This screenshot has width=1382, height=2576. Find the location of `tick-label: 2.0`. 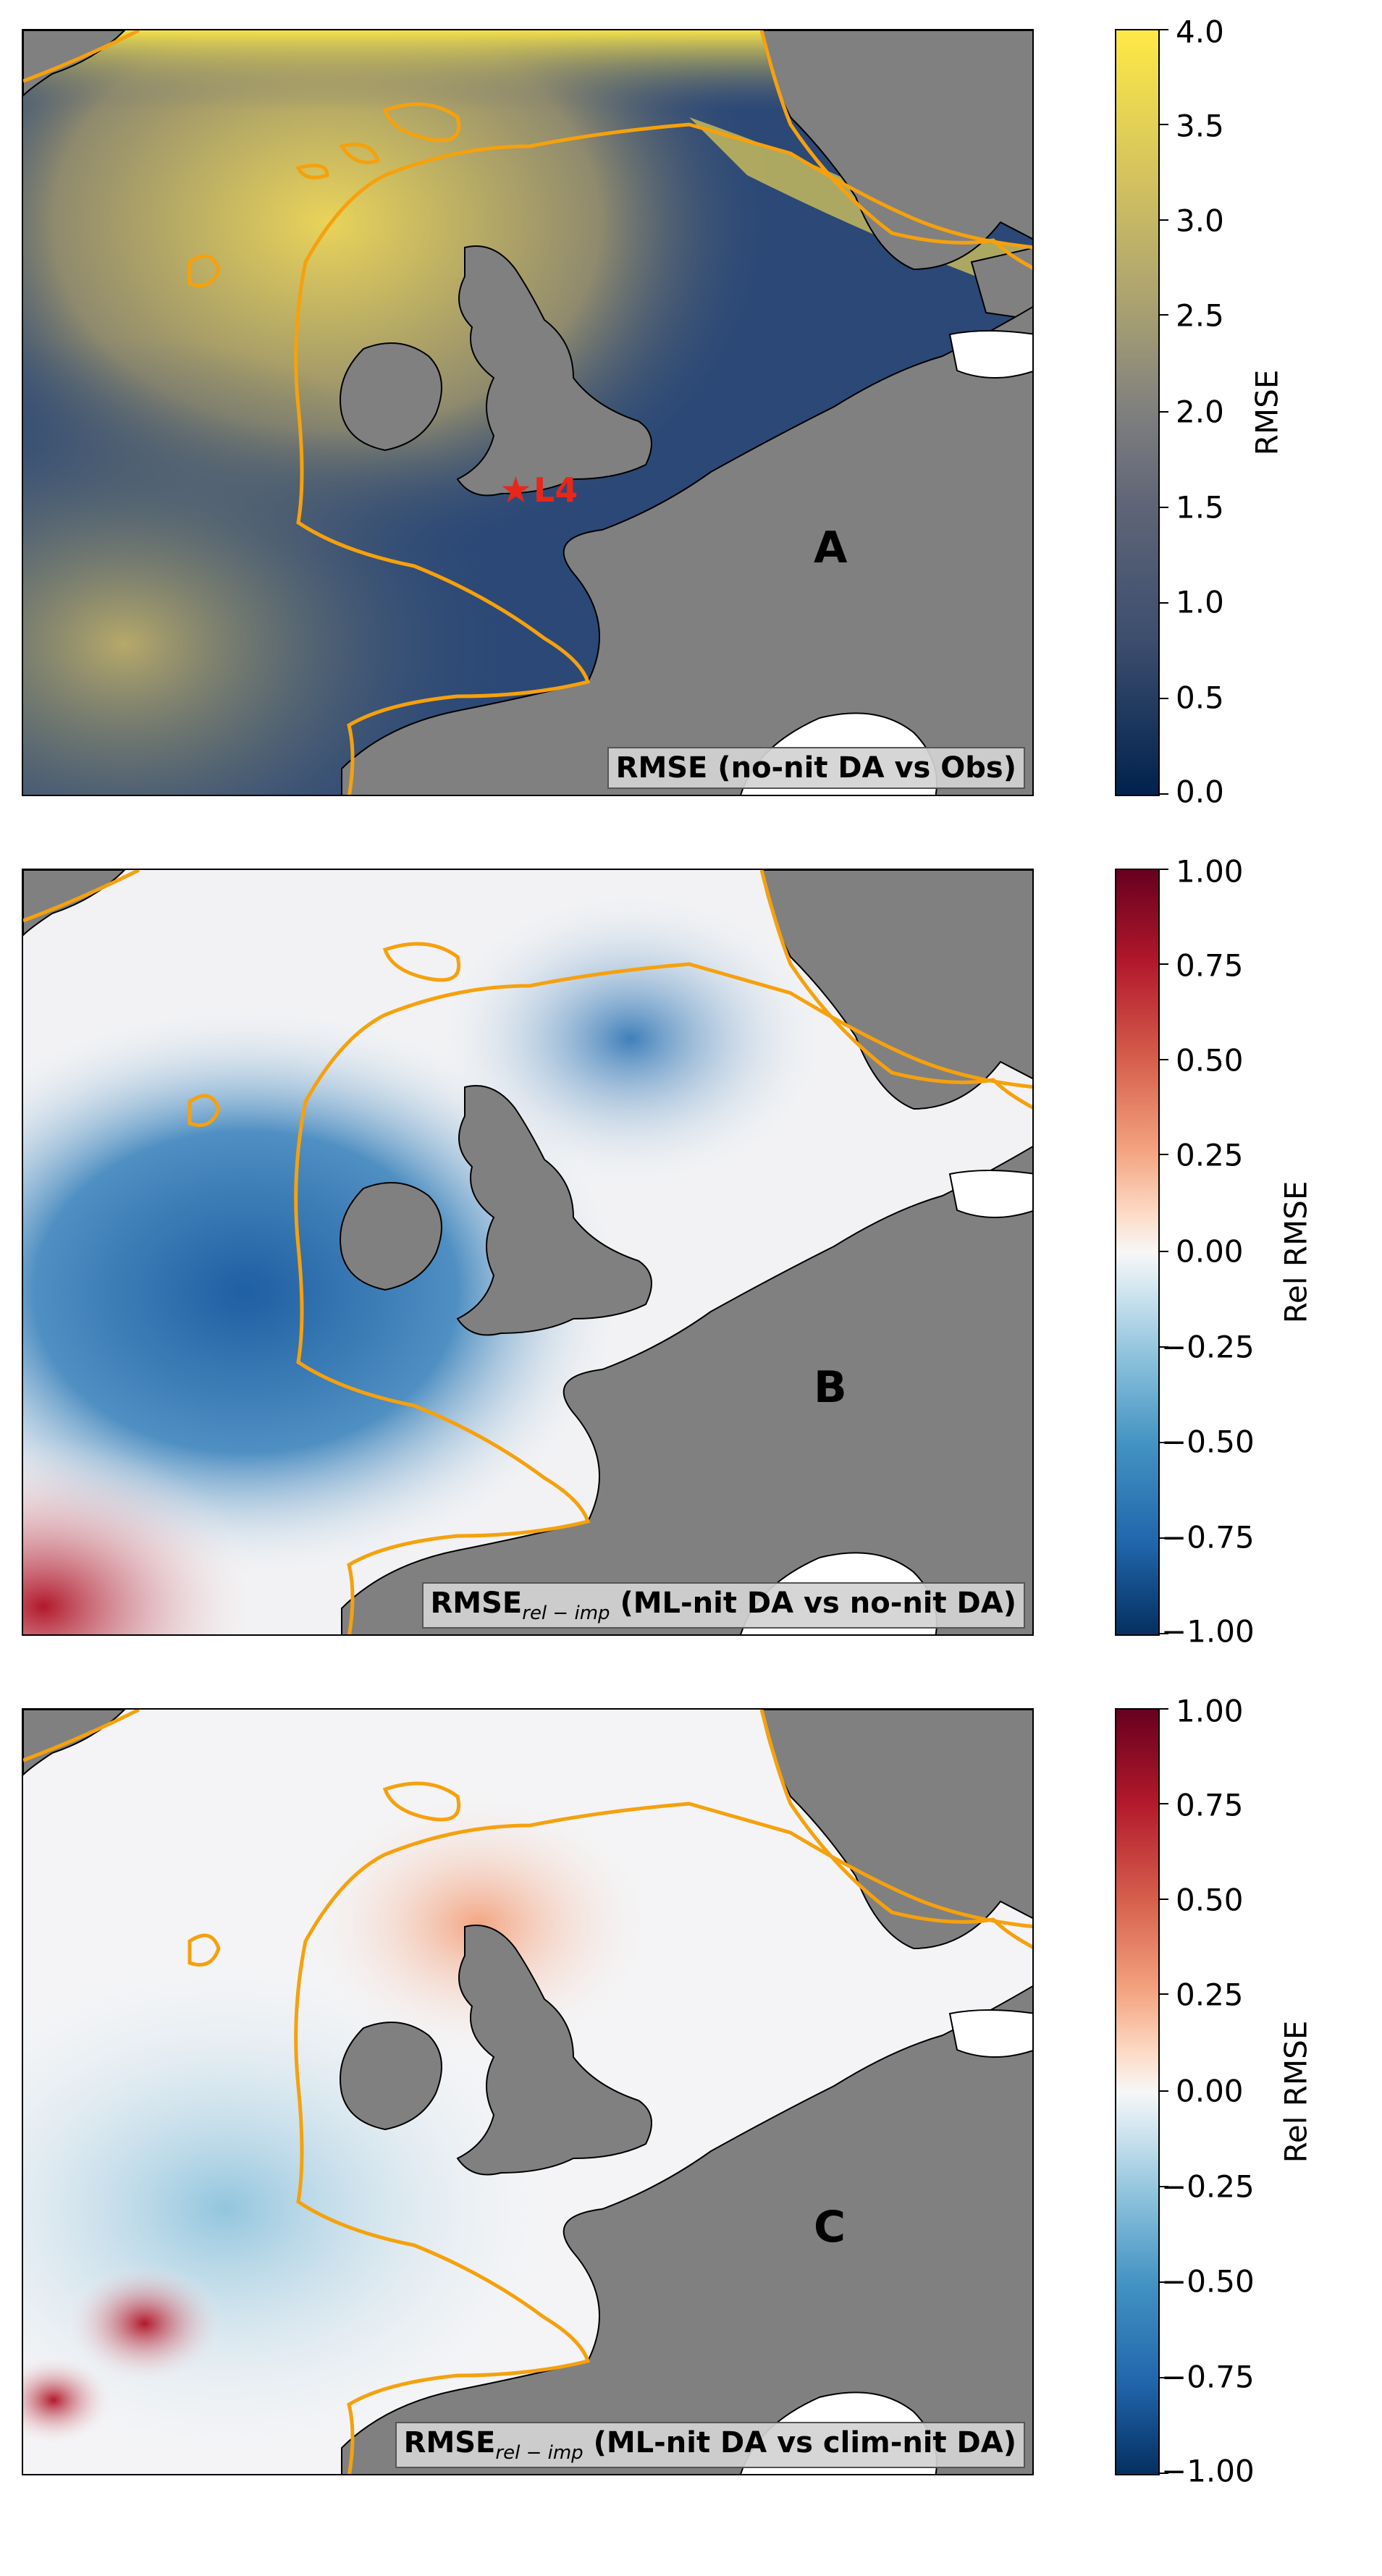

tick-label: 2.0 is located at coordinates (1200, 412).